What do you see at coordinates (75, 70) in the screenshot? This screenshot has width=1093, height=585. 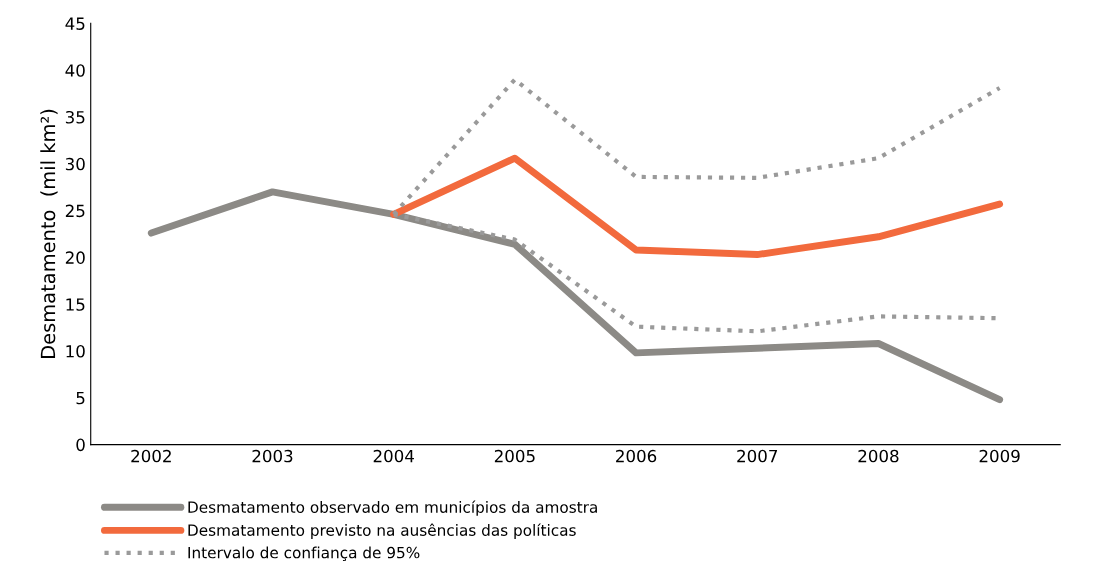 I see `y-tick-label: 40` at bounding box center [75, 70].